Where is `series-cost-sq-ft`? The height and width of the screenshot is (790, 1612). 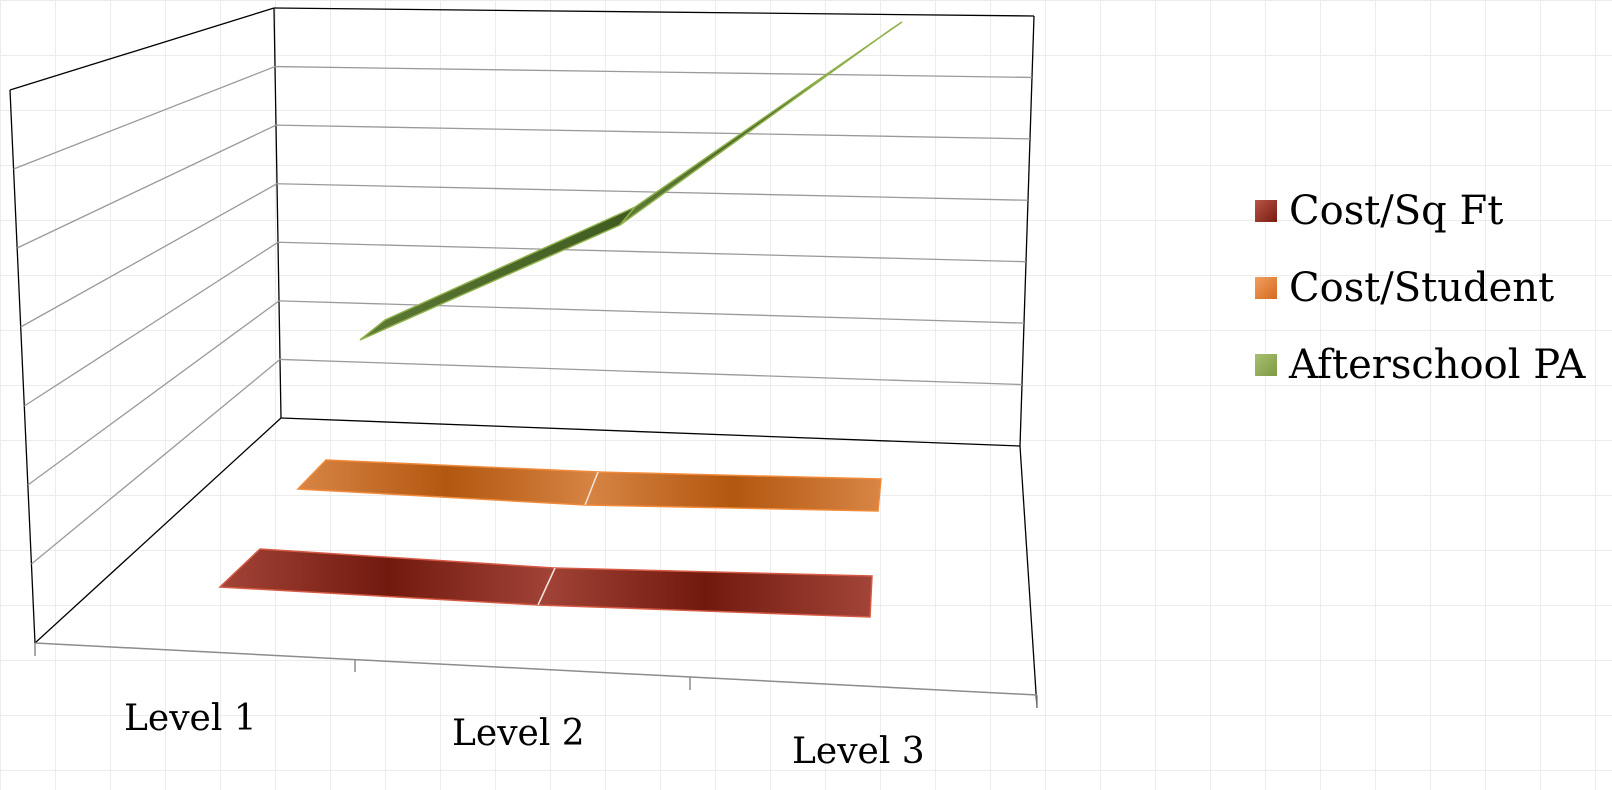 series-cost-sq-ft is located at coordinates (545, 583).